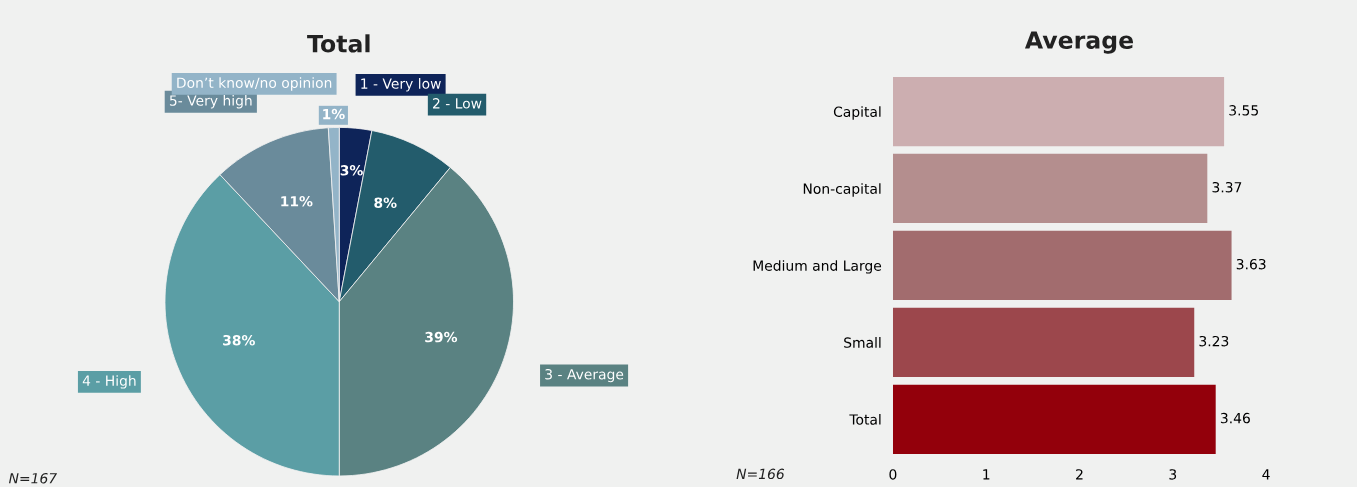 The image size is (1357, 487). What do you see at coordinates (1079, 474) in the screenshot?
I see `x-tick-label: 2` at bounding box center [1079, 474].